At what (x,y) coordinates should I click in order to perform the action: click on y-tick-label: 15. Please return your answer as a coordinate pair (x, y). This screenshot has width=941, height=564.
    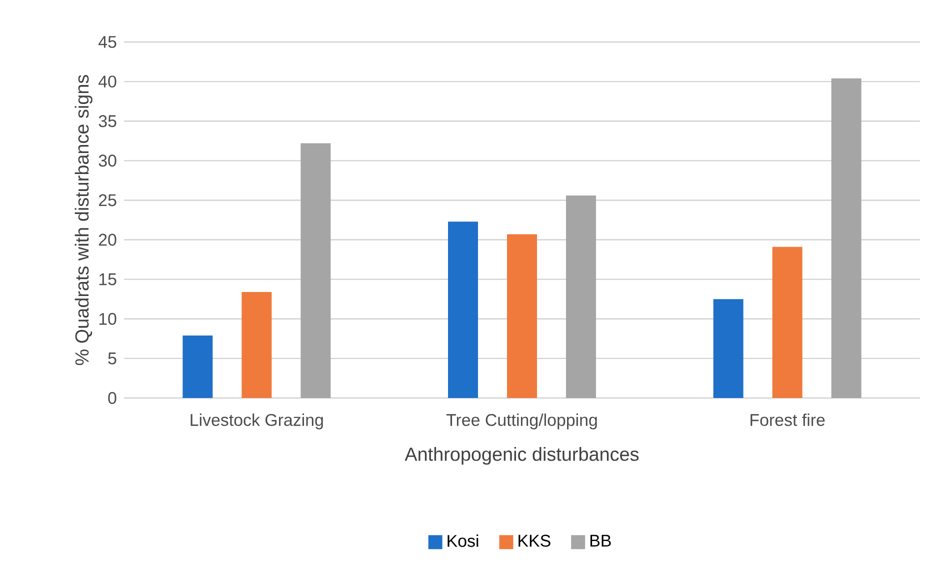
    Looking at the image, I should click on (107, 279).